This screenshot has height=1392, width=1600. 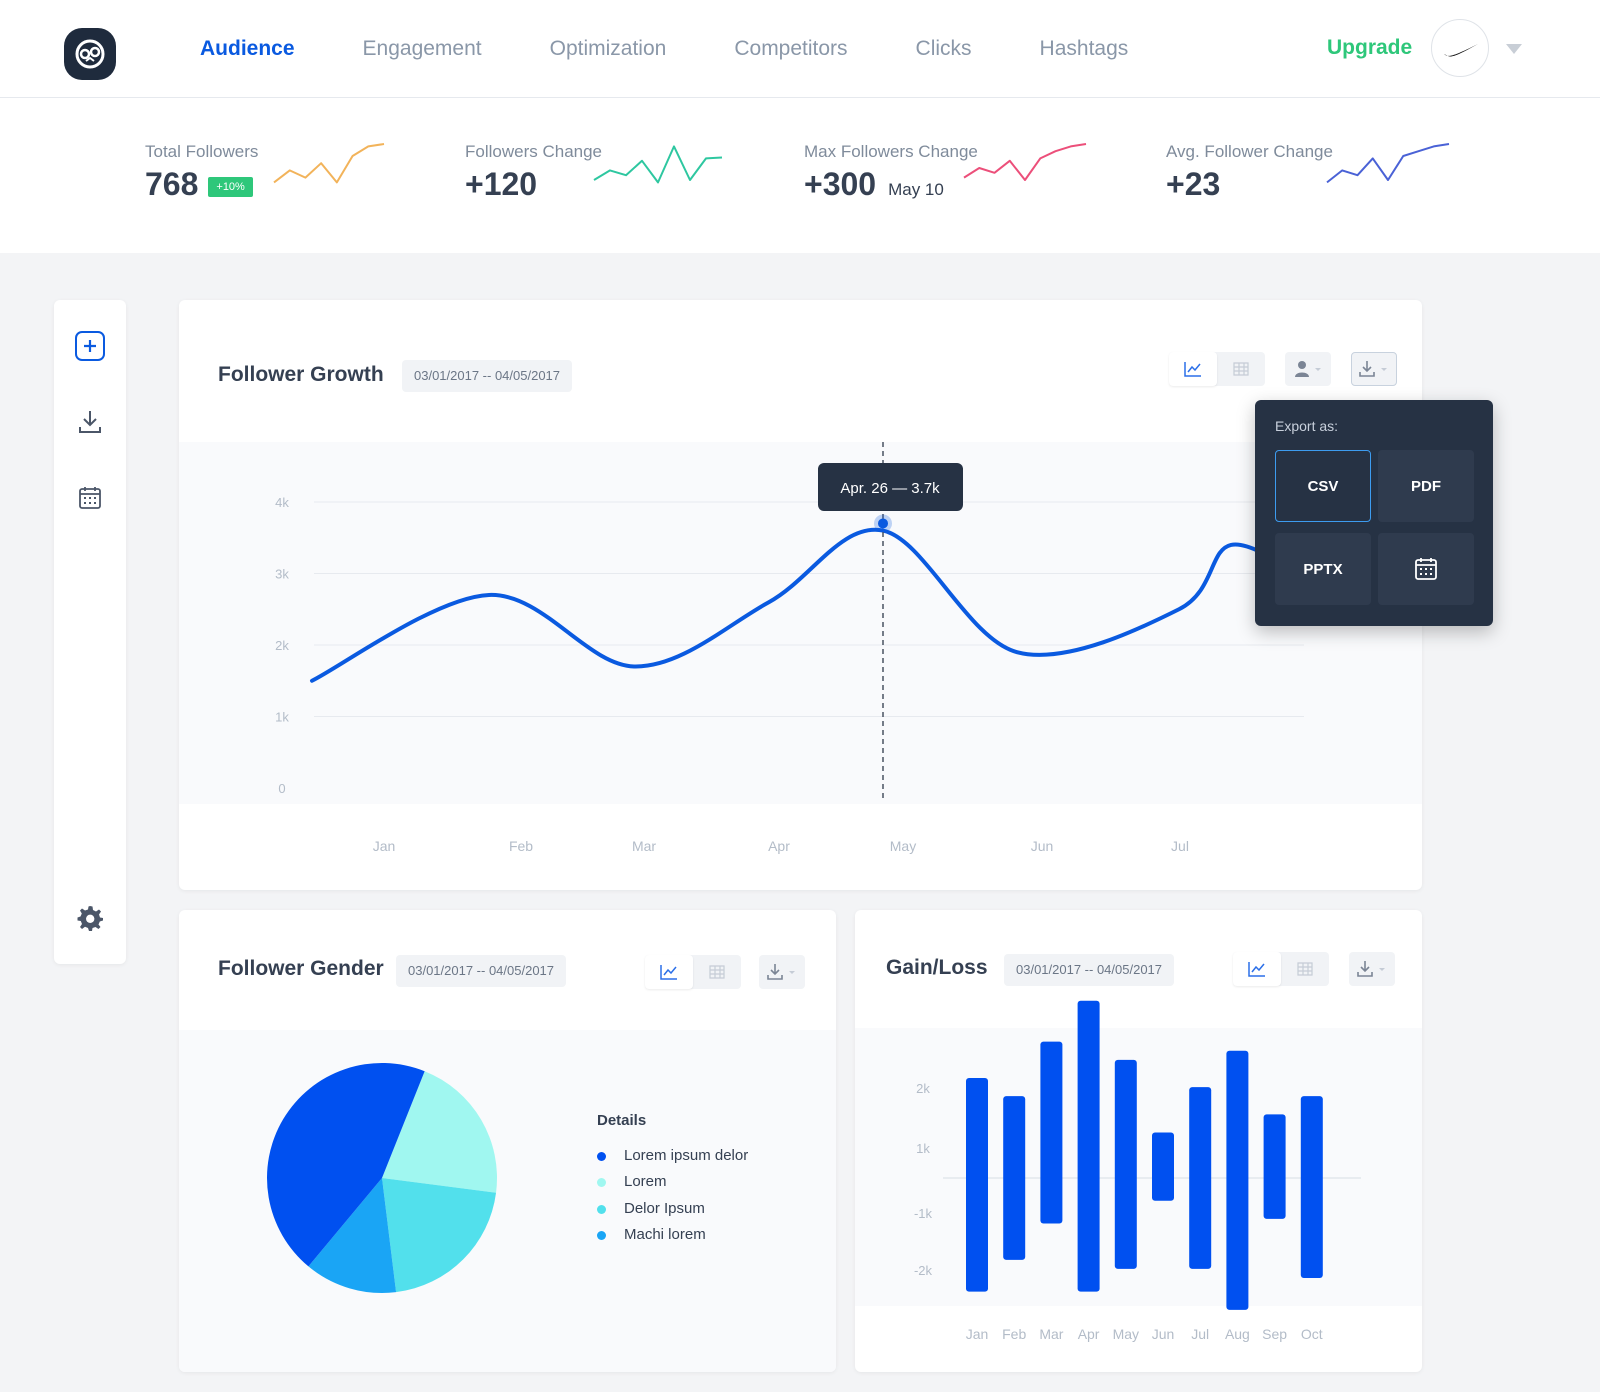 I want to click on y-tick-label: 1k, so click(x=282, y=717).